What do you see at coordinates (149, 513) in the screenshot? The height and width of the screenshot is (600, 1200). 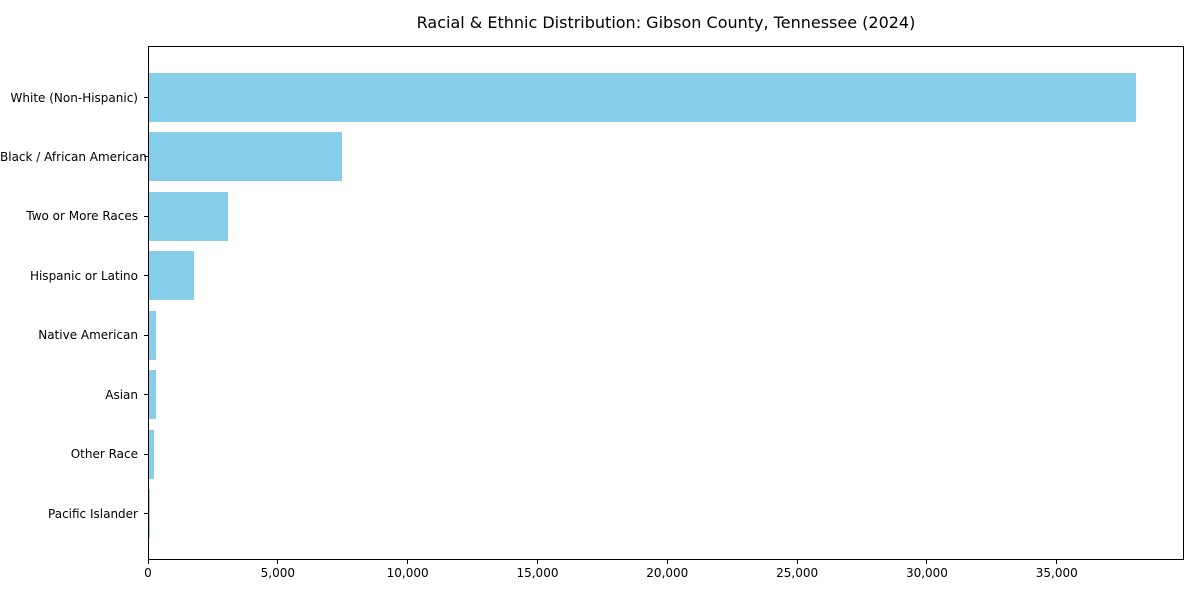 I see `bar-pacific-islander` at bounding box center [149, 513].